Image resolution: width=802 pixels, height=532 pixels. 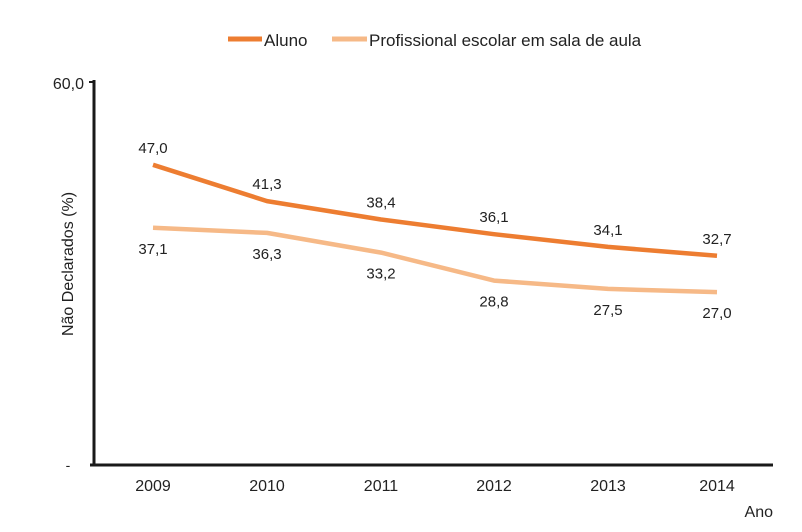 I want to click on data-label-aluno-2014: 32,7, so click(x=716, y=239).